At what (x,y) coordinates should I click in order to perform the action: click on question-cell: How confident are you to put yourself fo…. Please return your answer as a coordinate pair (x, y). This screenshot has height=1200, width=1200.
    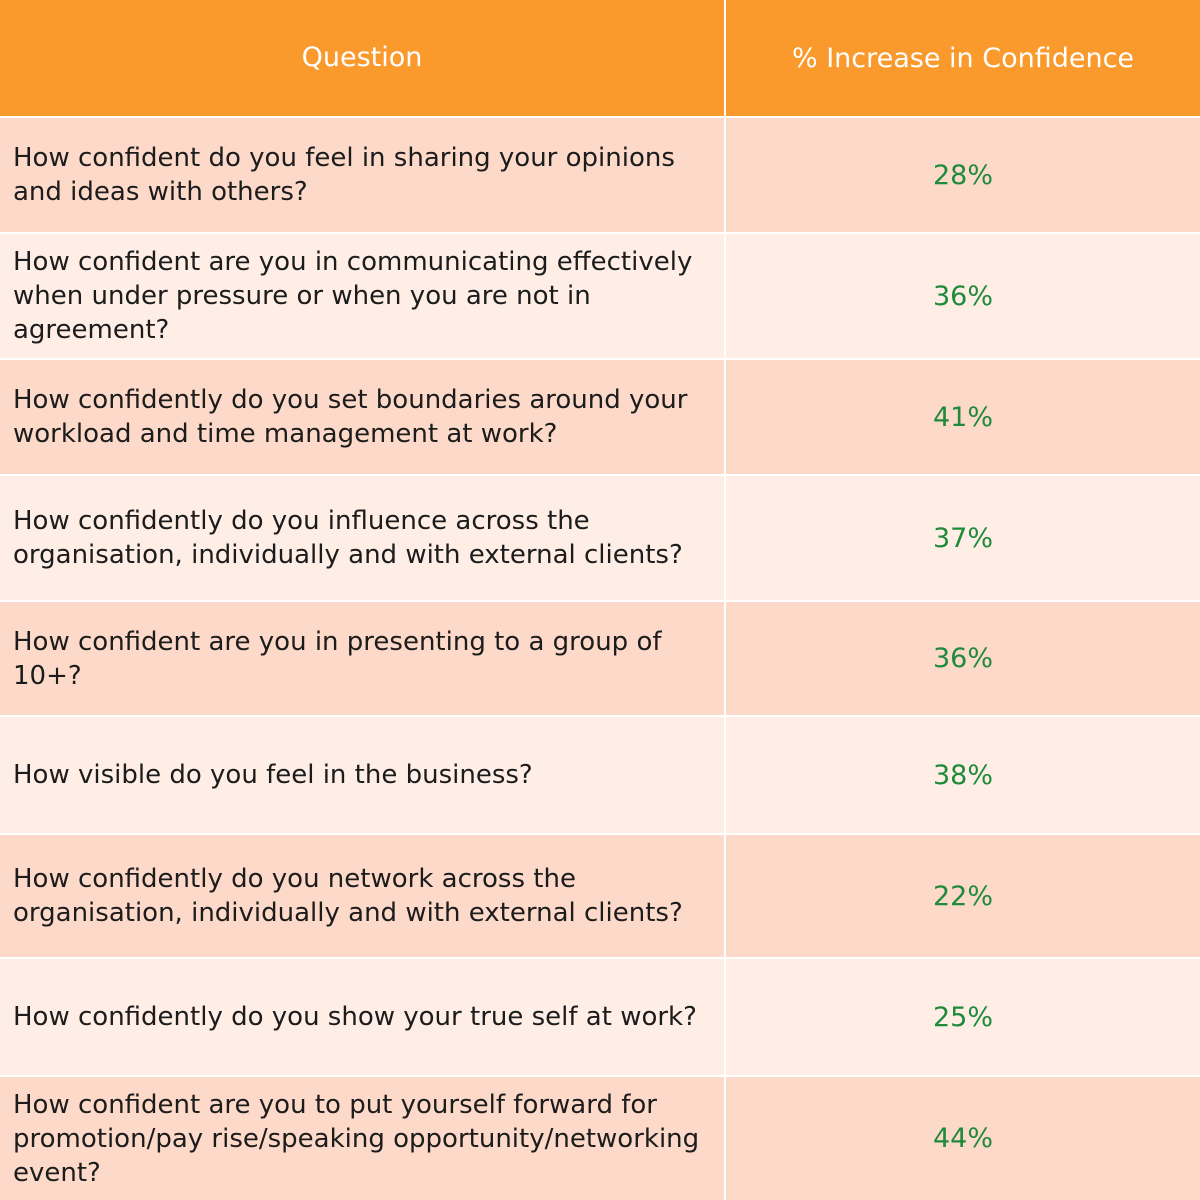
    Looking at the image, I should click on (362, 1138).